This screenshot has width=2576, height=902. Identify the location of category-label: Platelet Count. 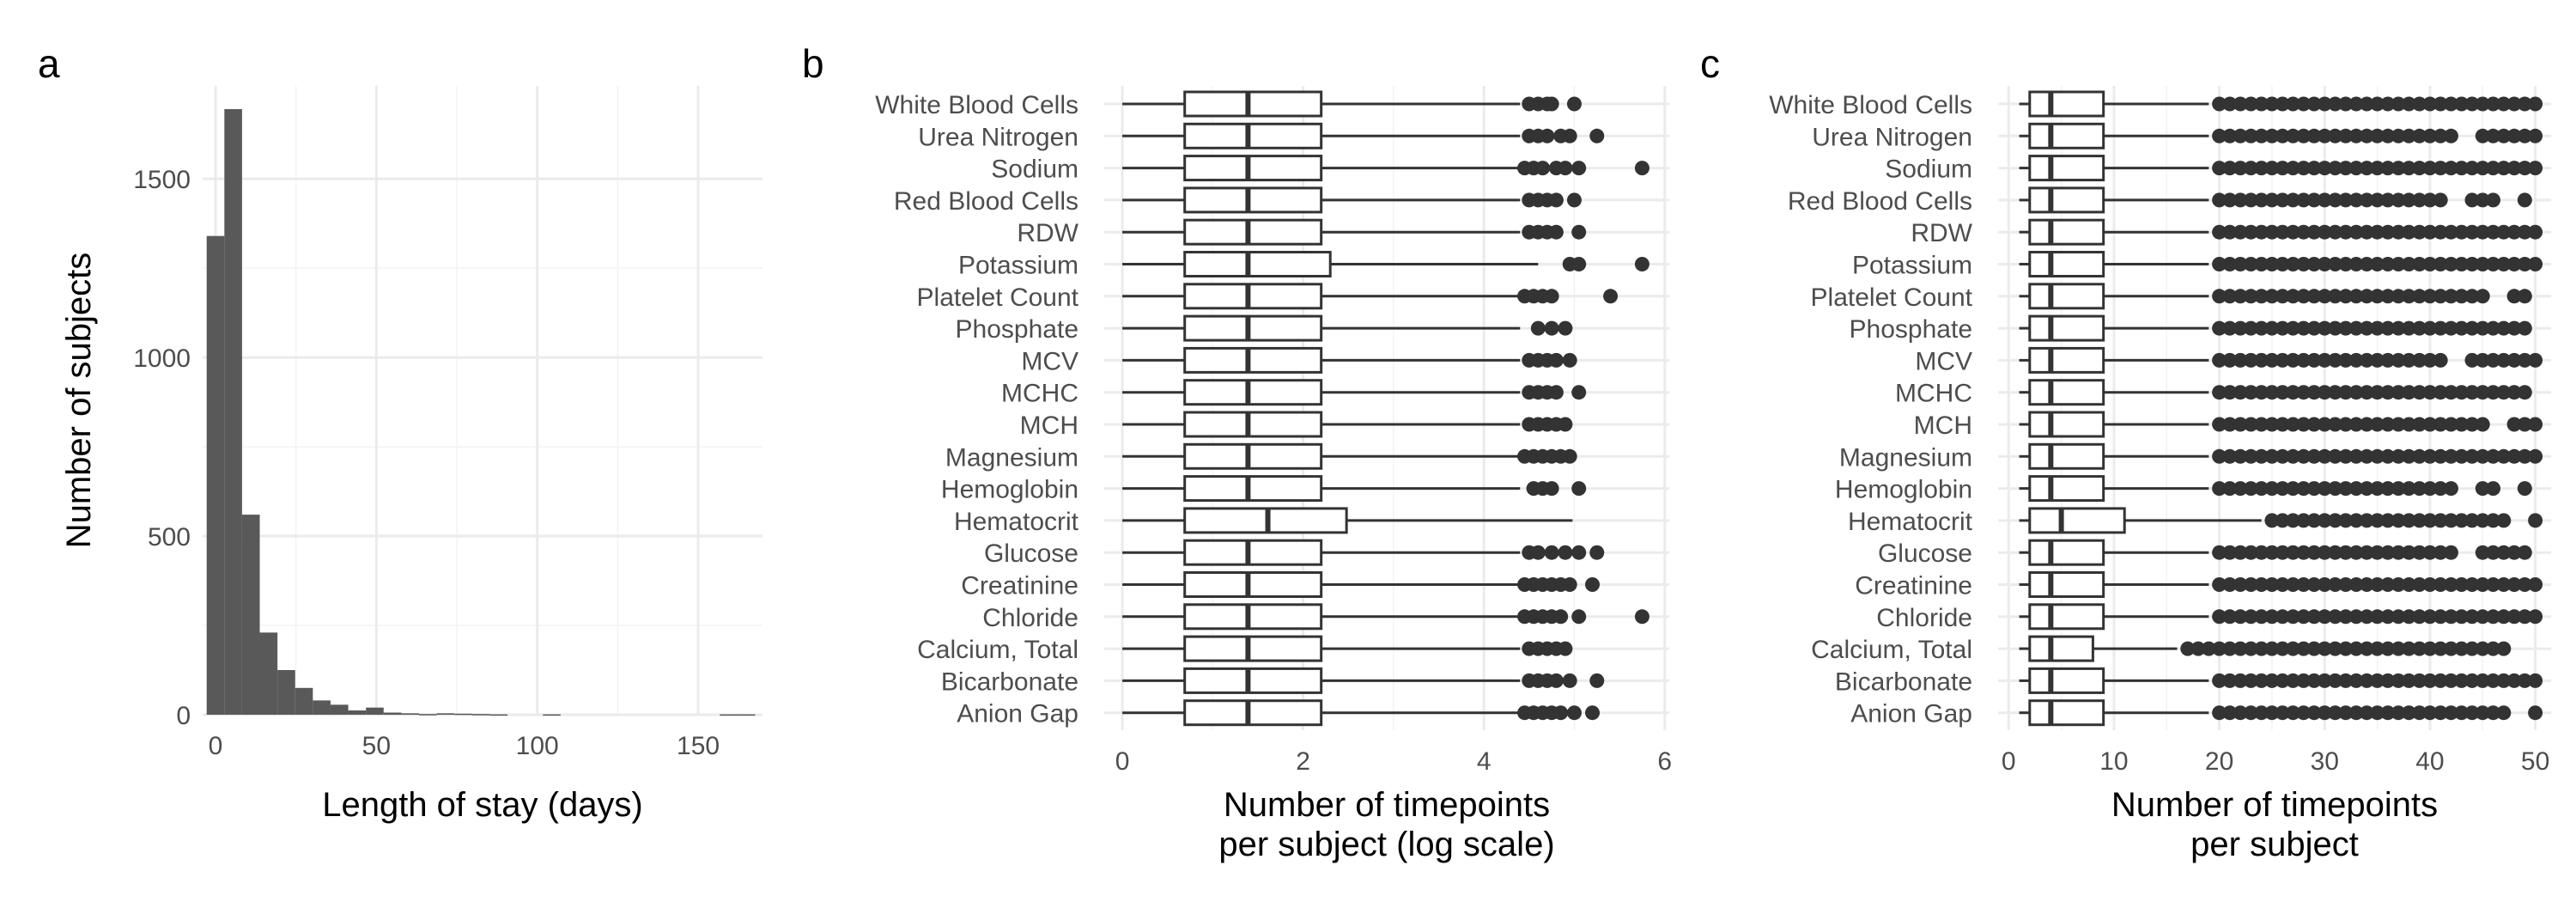
(998, 297).